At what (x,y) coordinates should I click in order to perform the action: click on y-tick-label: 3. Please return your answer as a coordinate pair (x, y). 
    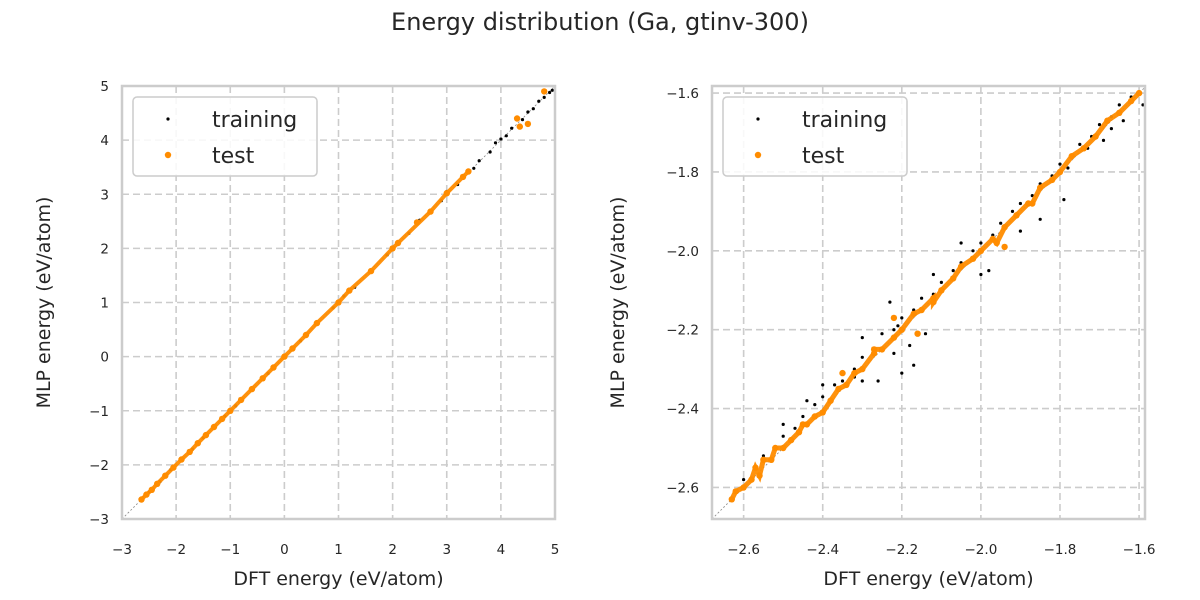
    Looking at the image, I should click on (104, 195).